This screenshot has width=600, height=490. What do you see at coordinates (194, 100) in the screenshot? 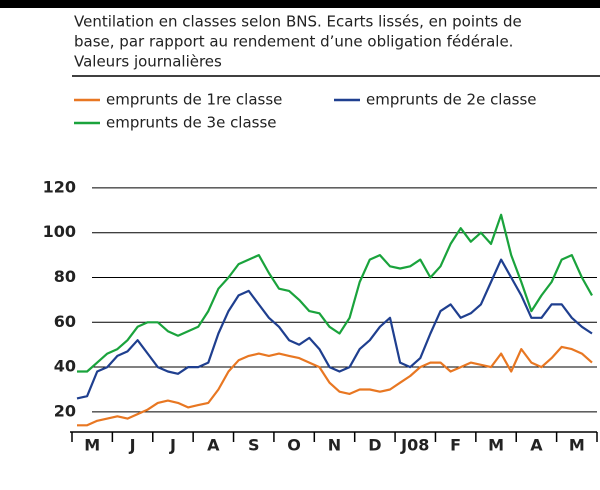
I see `legend-label: emprunts de 1re classe` at bounding box center [194, 100].